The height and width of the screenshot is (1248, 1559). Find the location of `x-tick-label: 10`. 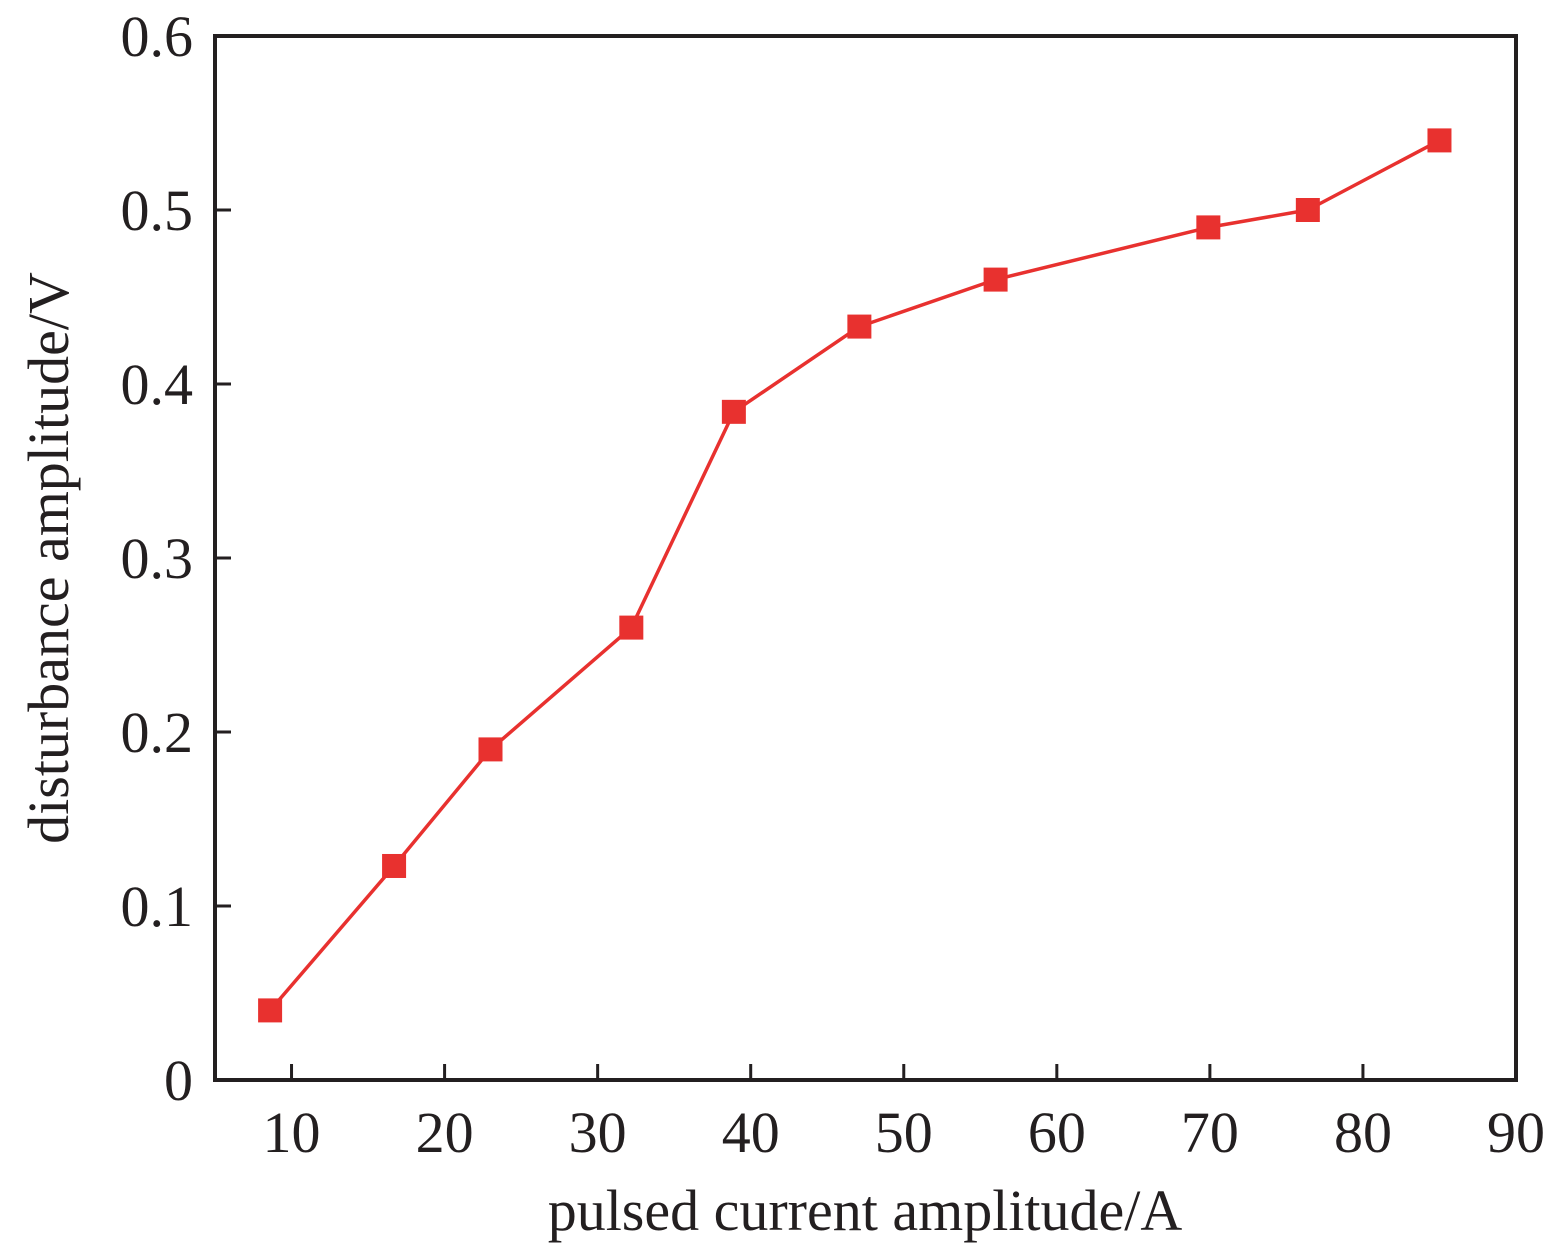

x-tick-label: 10 is located at coordinates (292, 1132).